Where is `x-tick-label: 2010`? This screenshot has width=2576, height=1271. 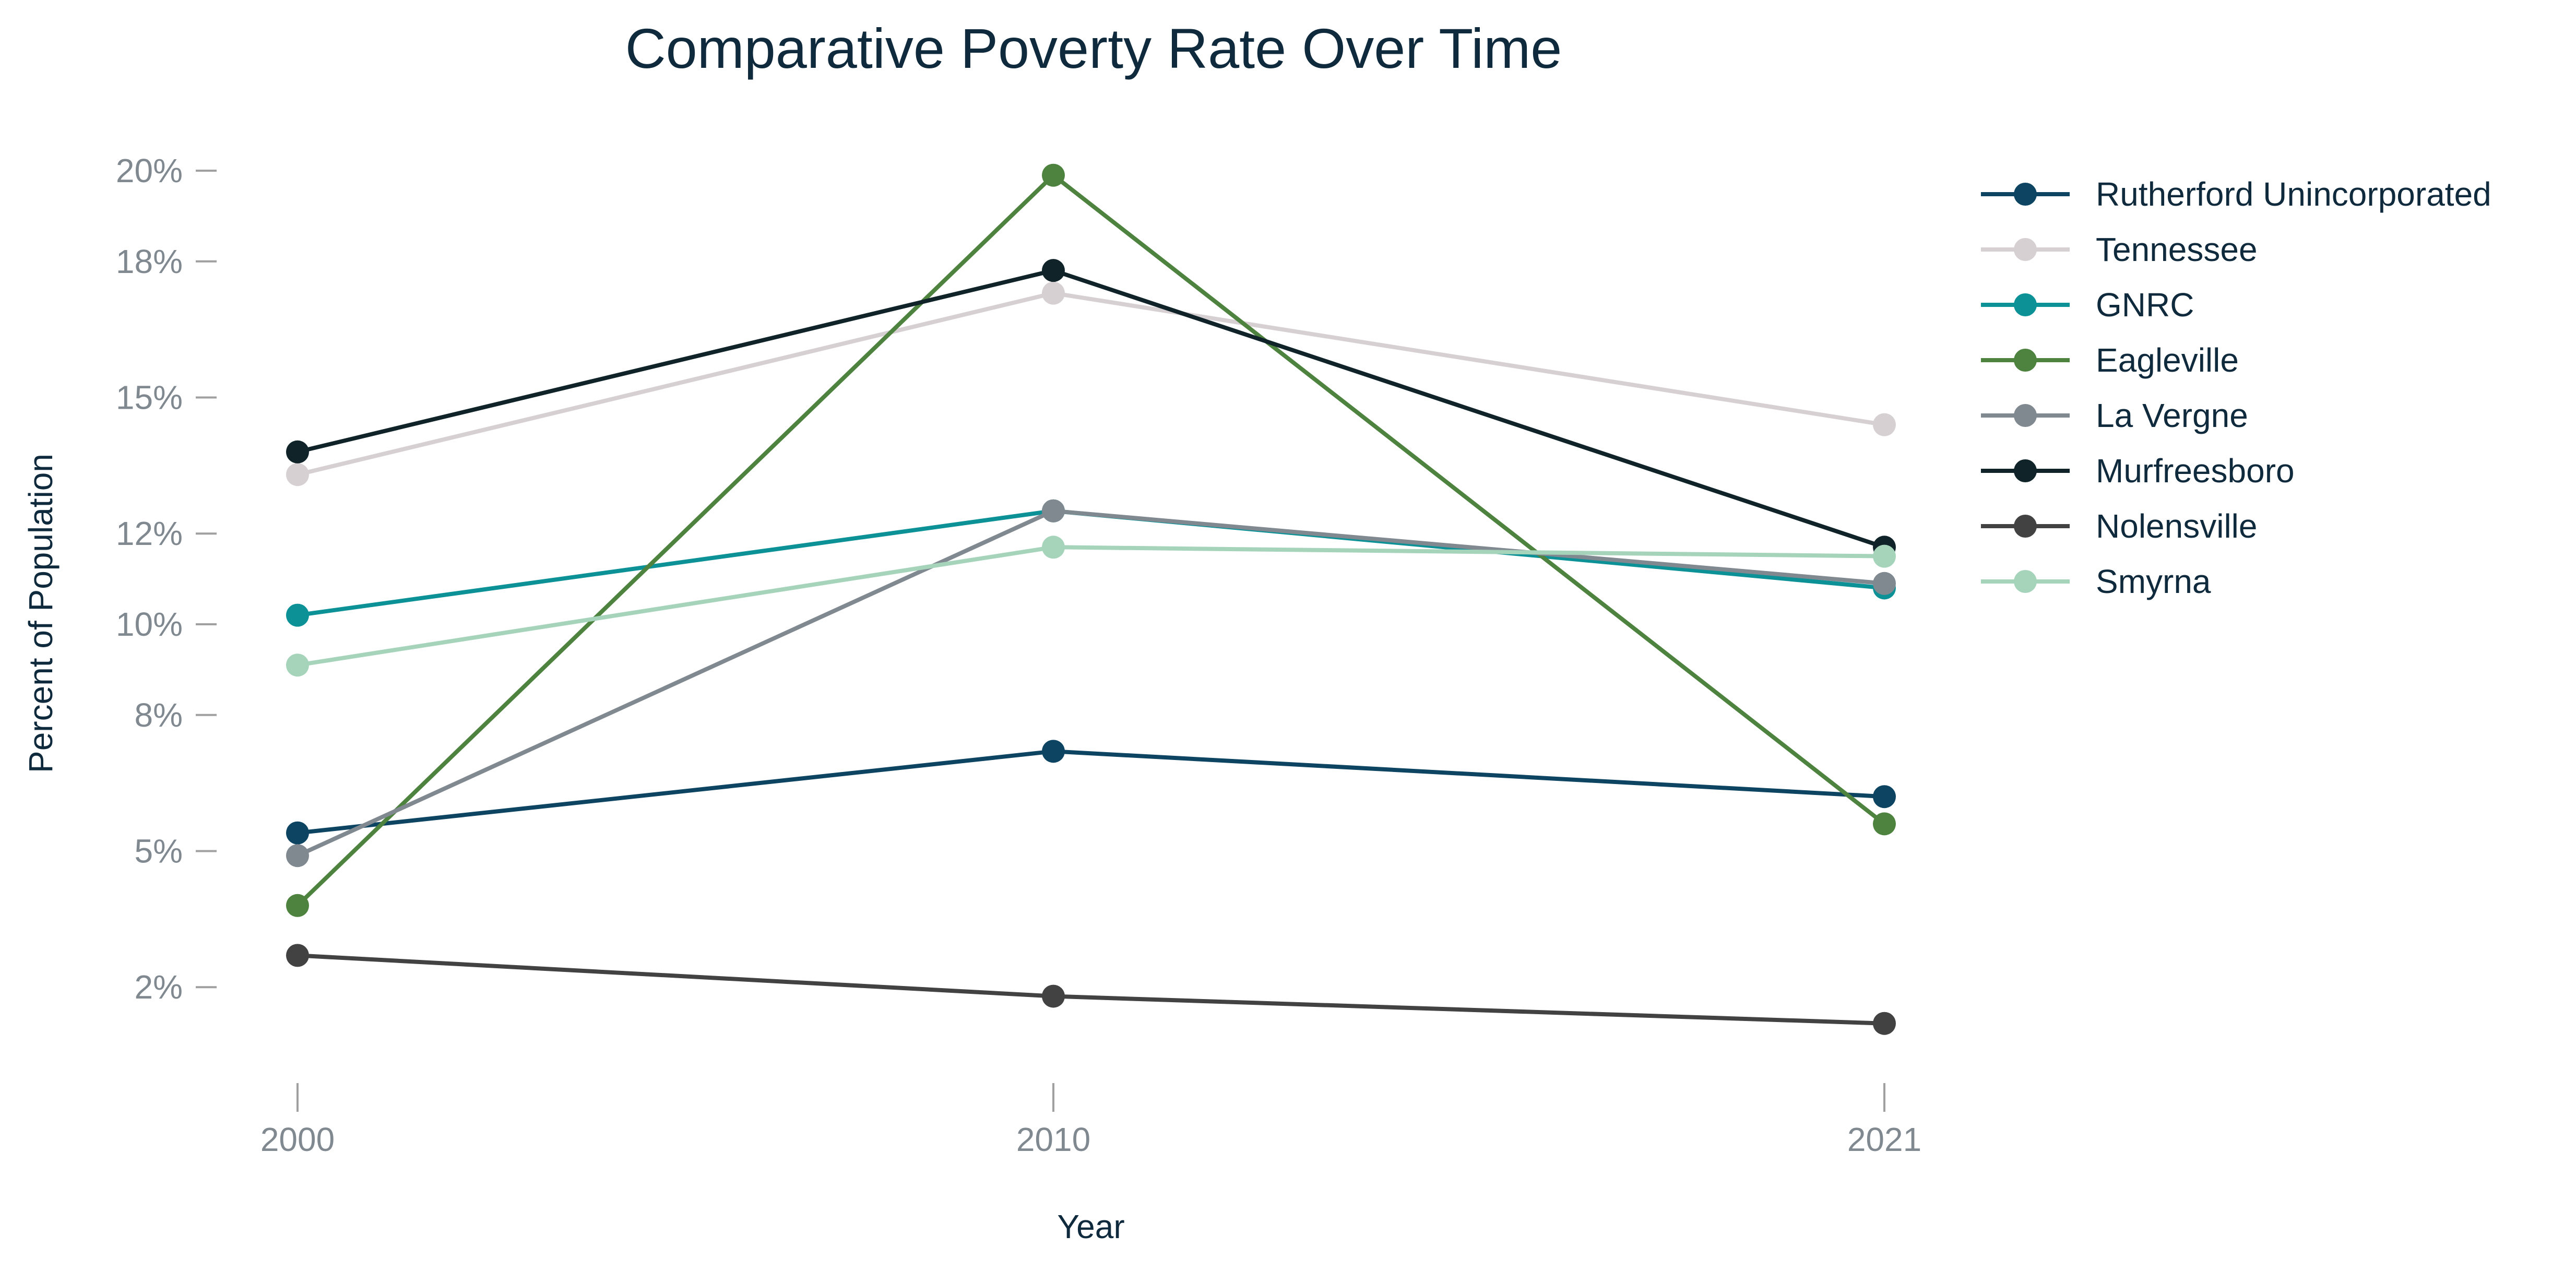
x-tick-label: 2010 is located at coordinates (1053, 1139).